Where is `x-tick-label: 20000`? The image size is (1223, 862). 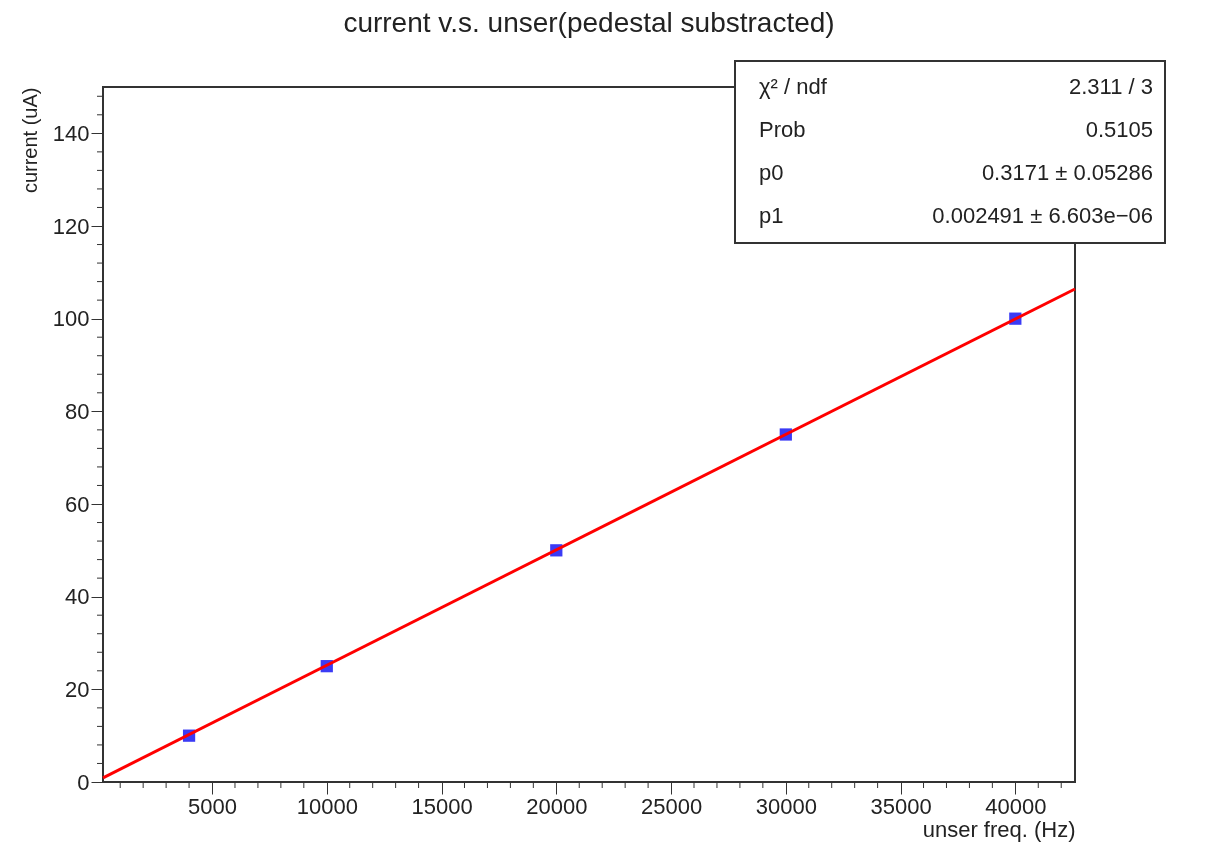
x-tick-label: 20000 is located at coordinates (557, 806).